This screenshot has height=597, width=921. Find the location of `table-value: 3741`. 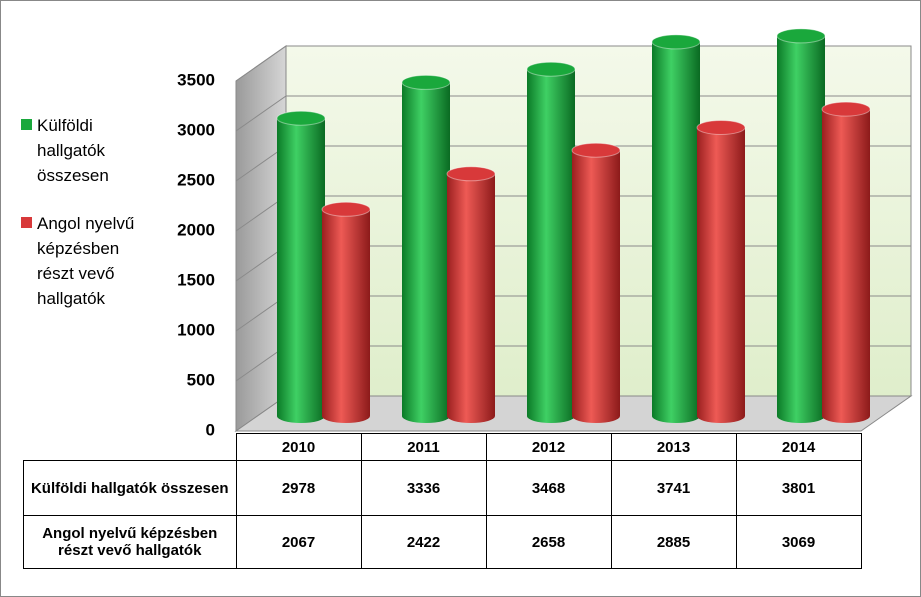

table-value: 3741 is located at coordinates (673, 488).